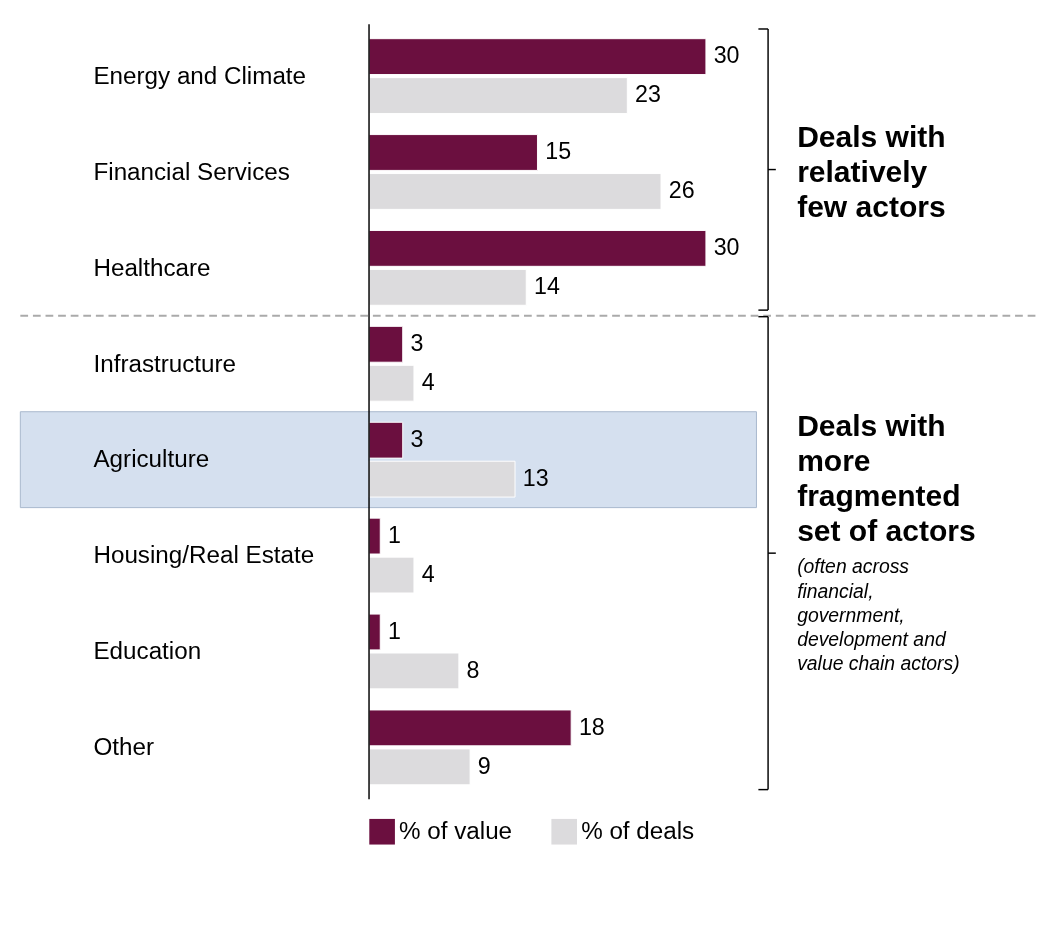 This screenshot has height=940, width=1048. Describe the element at coordinates (591, 726) in the screenshot. I see `data-label: 18` at that location.